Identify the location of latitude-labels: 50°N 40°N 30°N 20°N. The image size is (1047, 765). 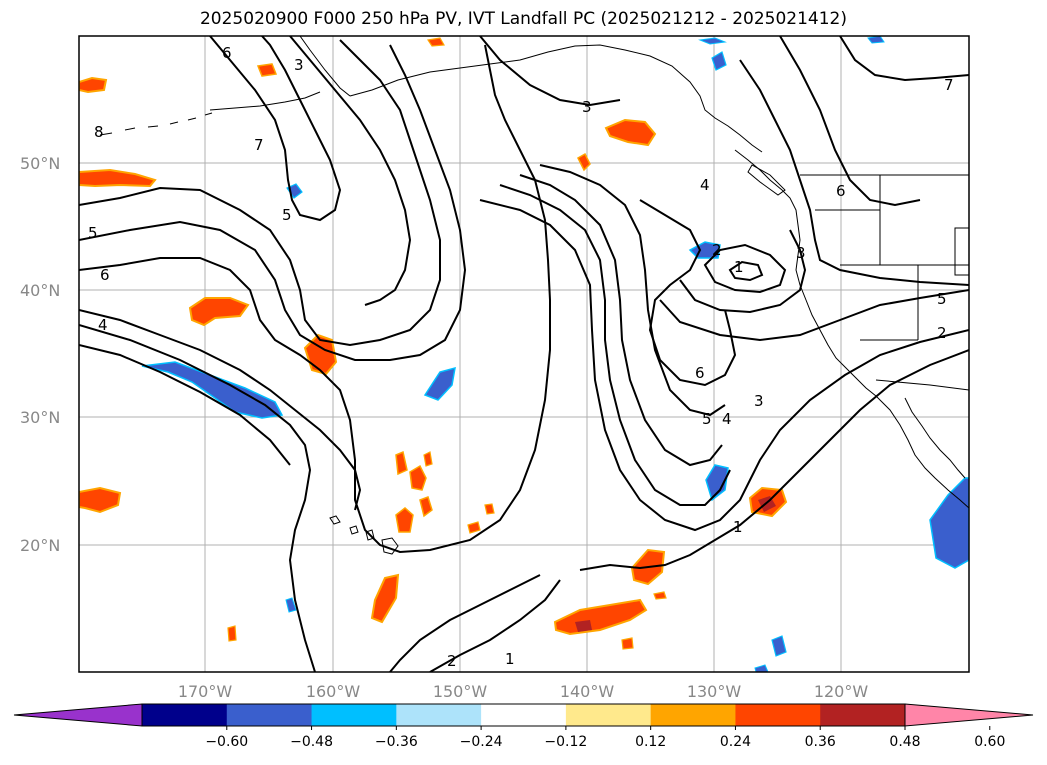
(40, 354).